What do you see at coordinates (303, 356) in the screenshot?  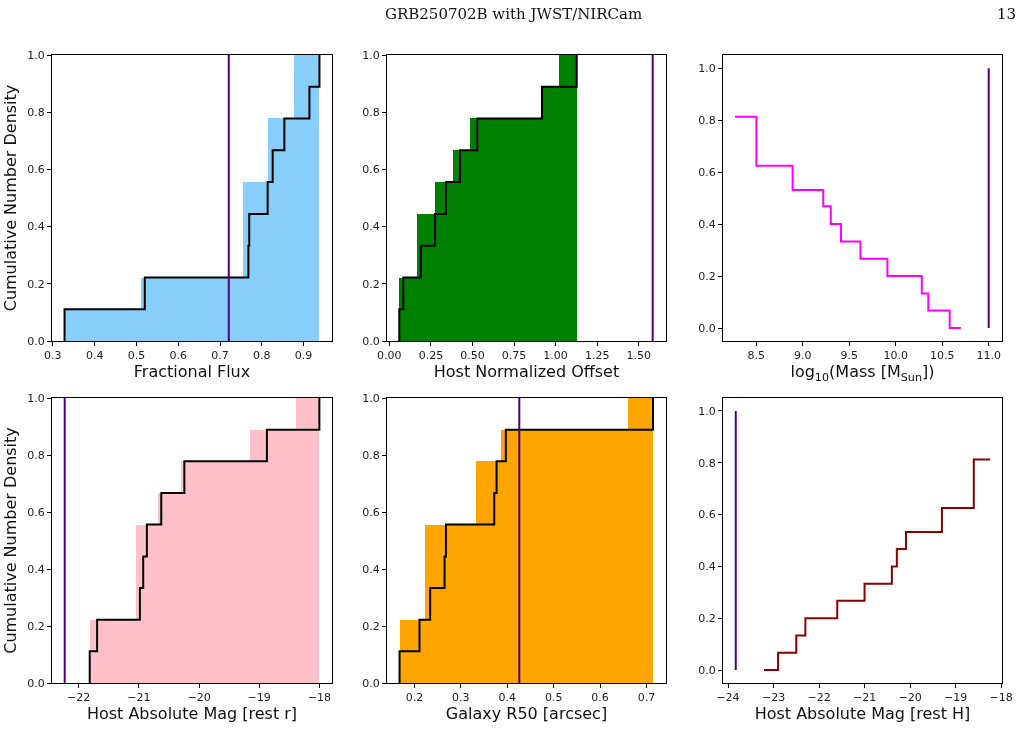 I see `x-tick-label: 0.9` at bounding box center [303, 356].